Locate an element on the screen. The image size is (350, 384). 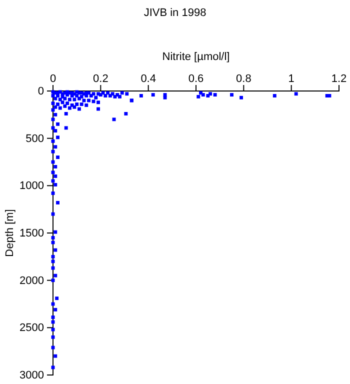
y-tick-label: 1000 is located at coordinates (32, 186).